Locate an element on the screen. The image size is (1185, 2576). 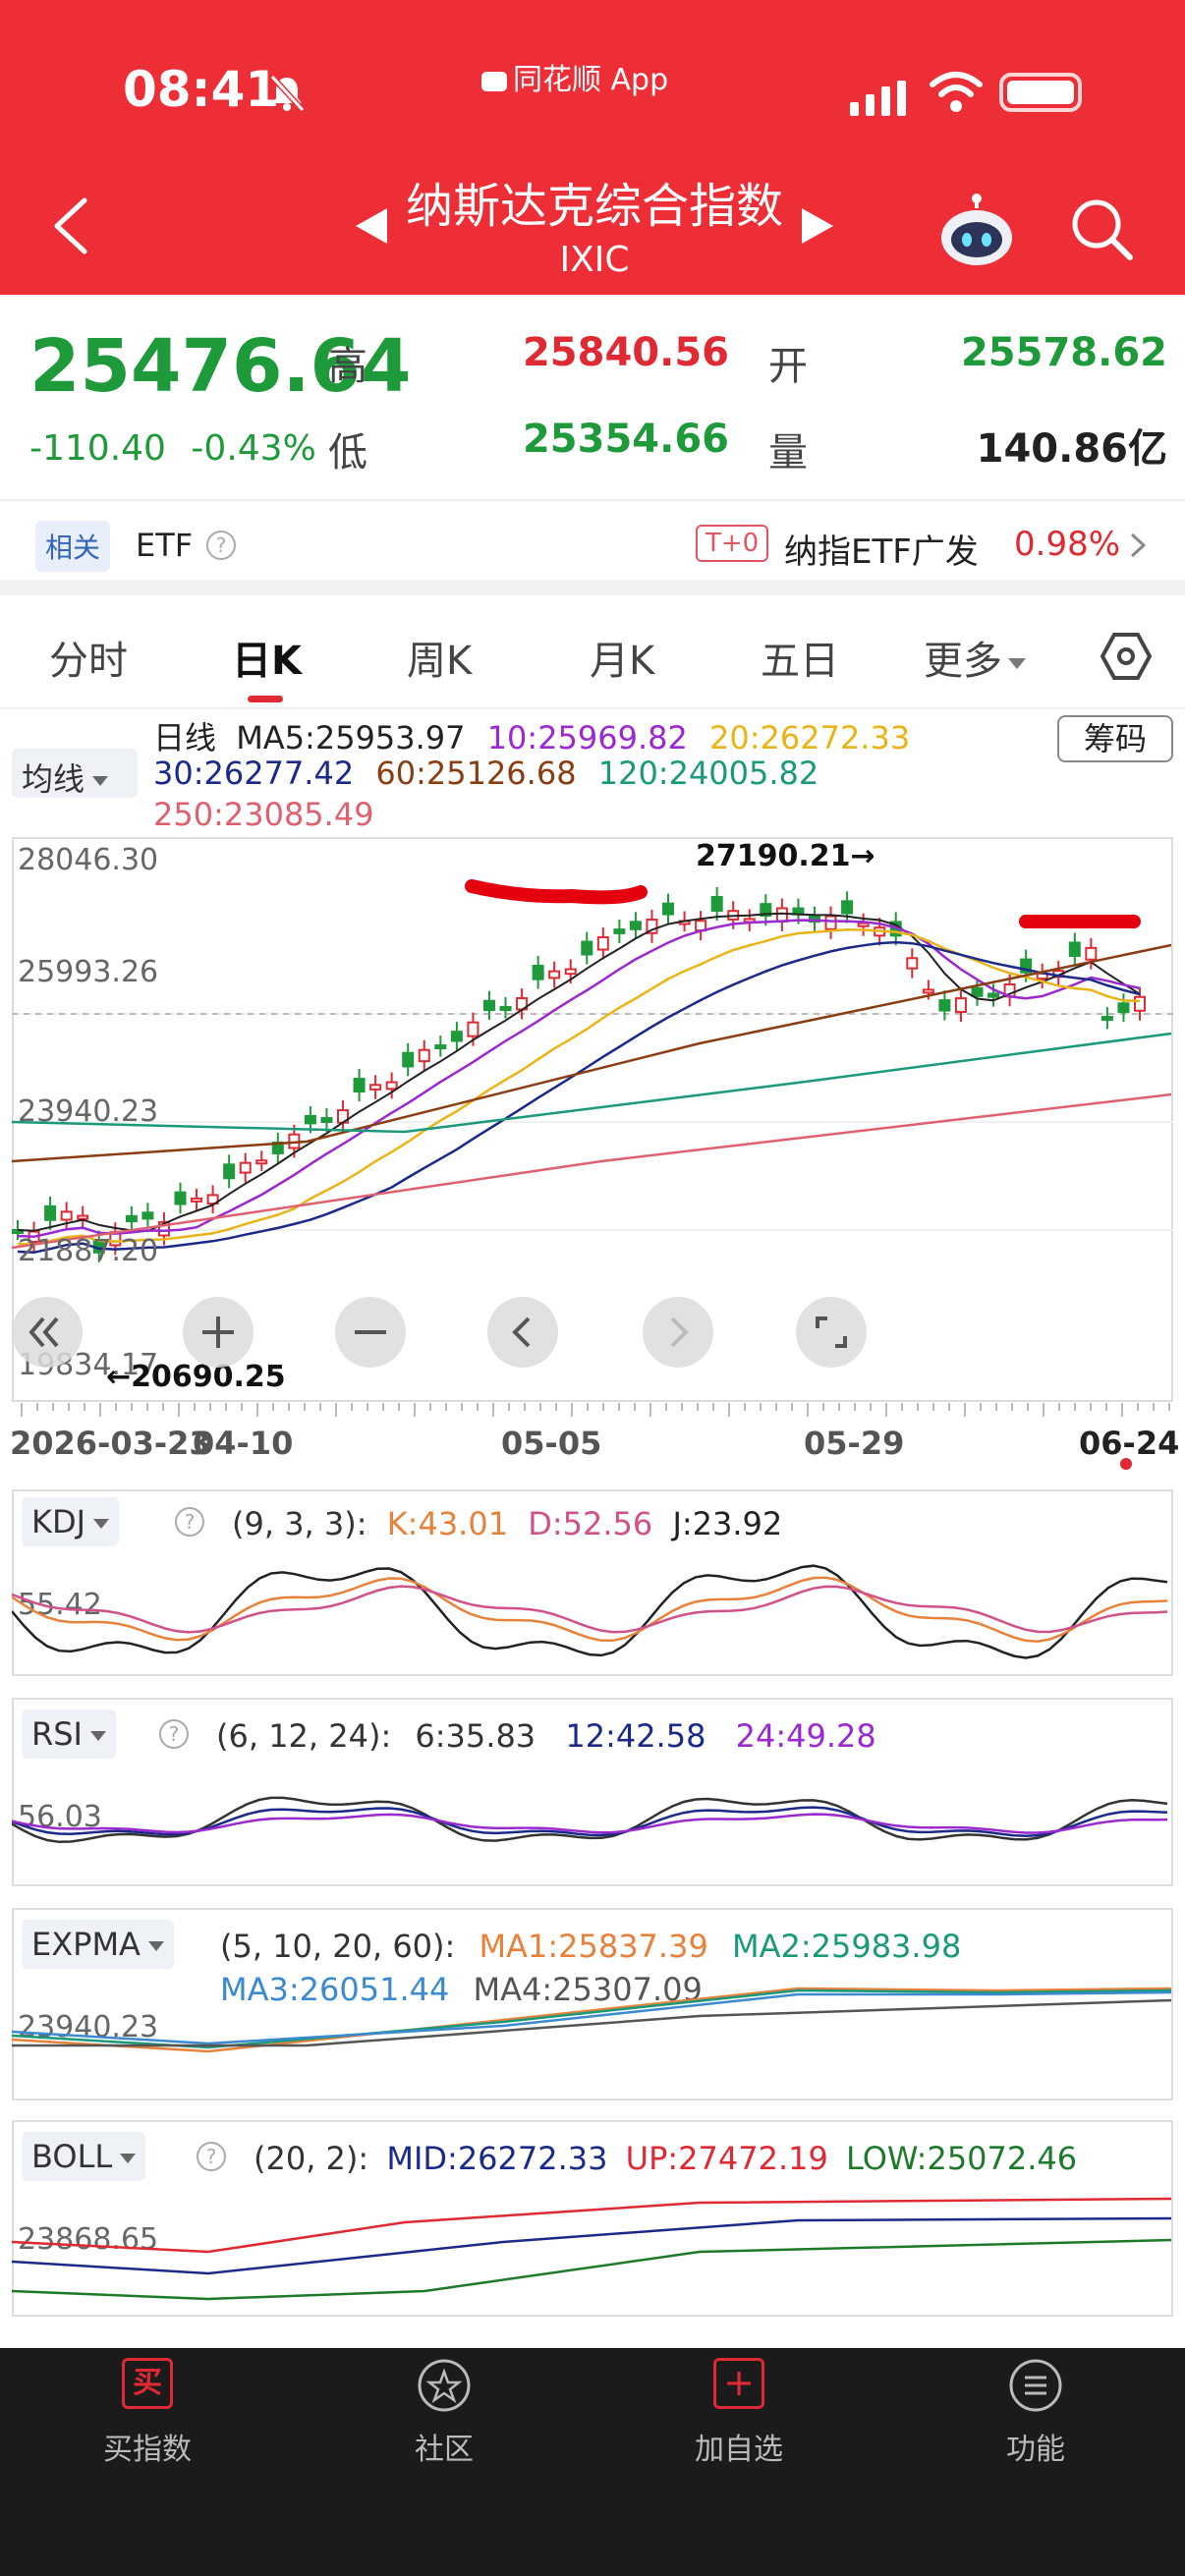
expand-icon is located at coordinates (832, 1332).